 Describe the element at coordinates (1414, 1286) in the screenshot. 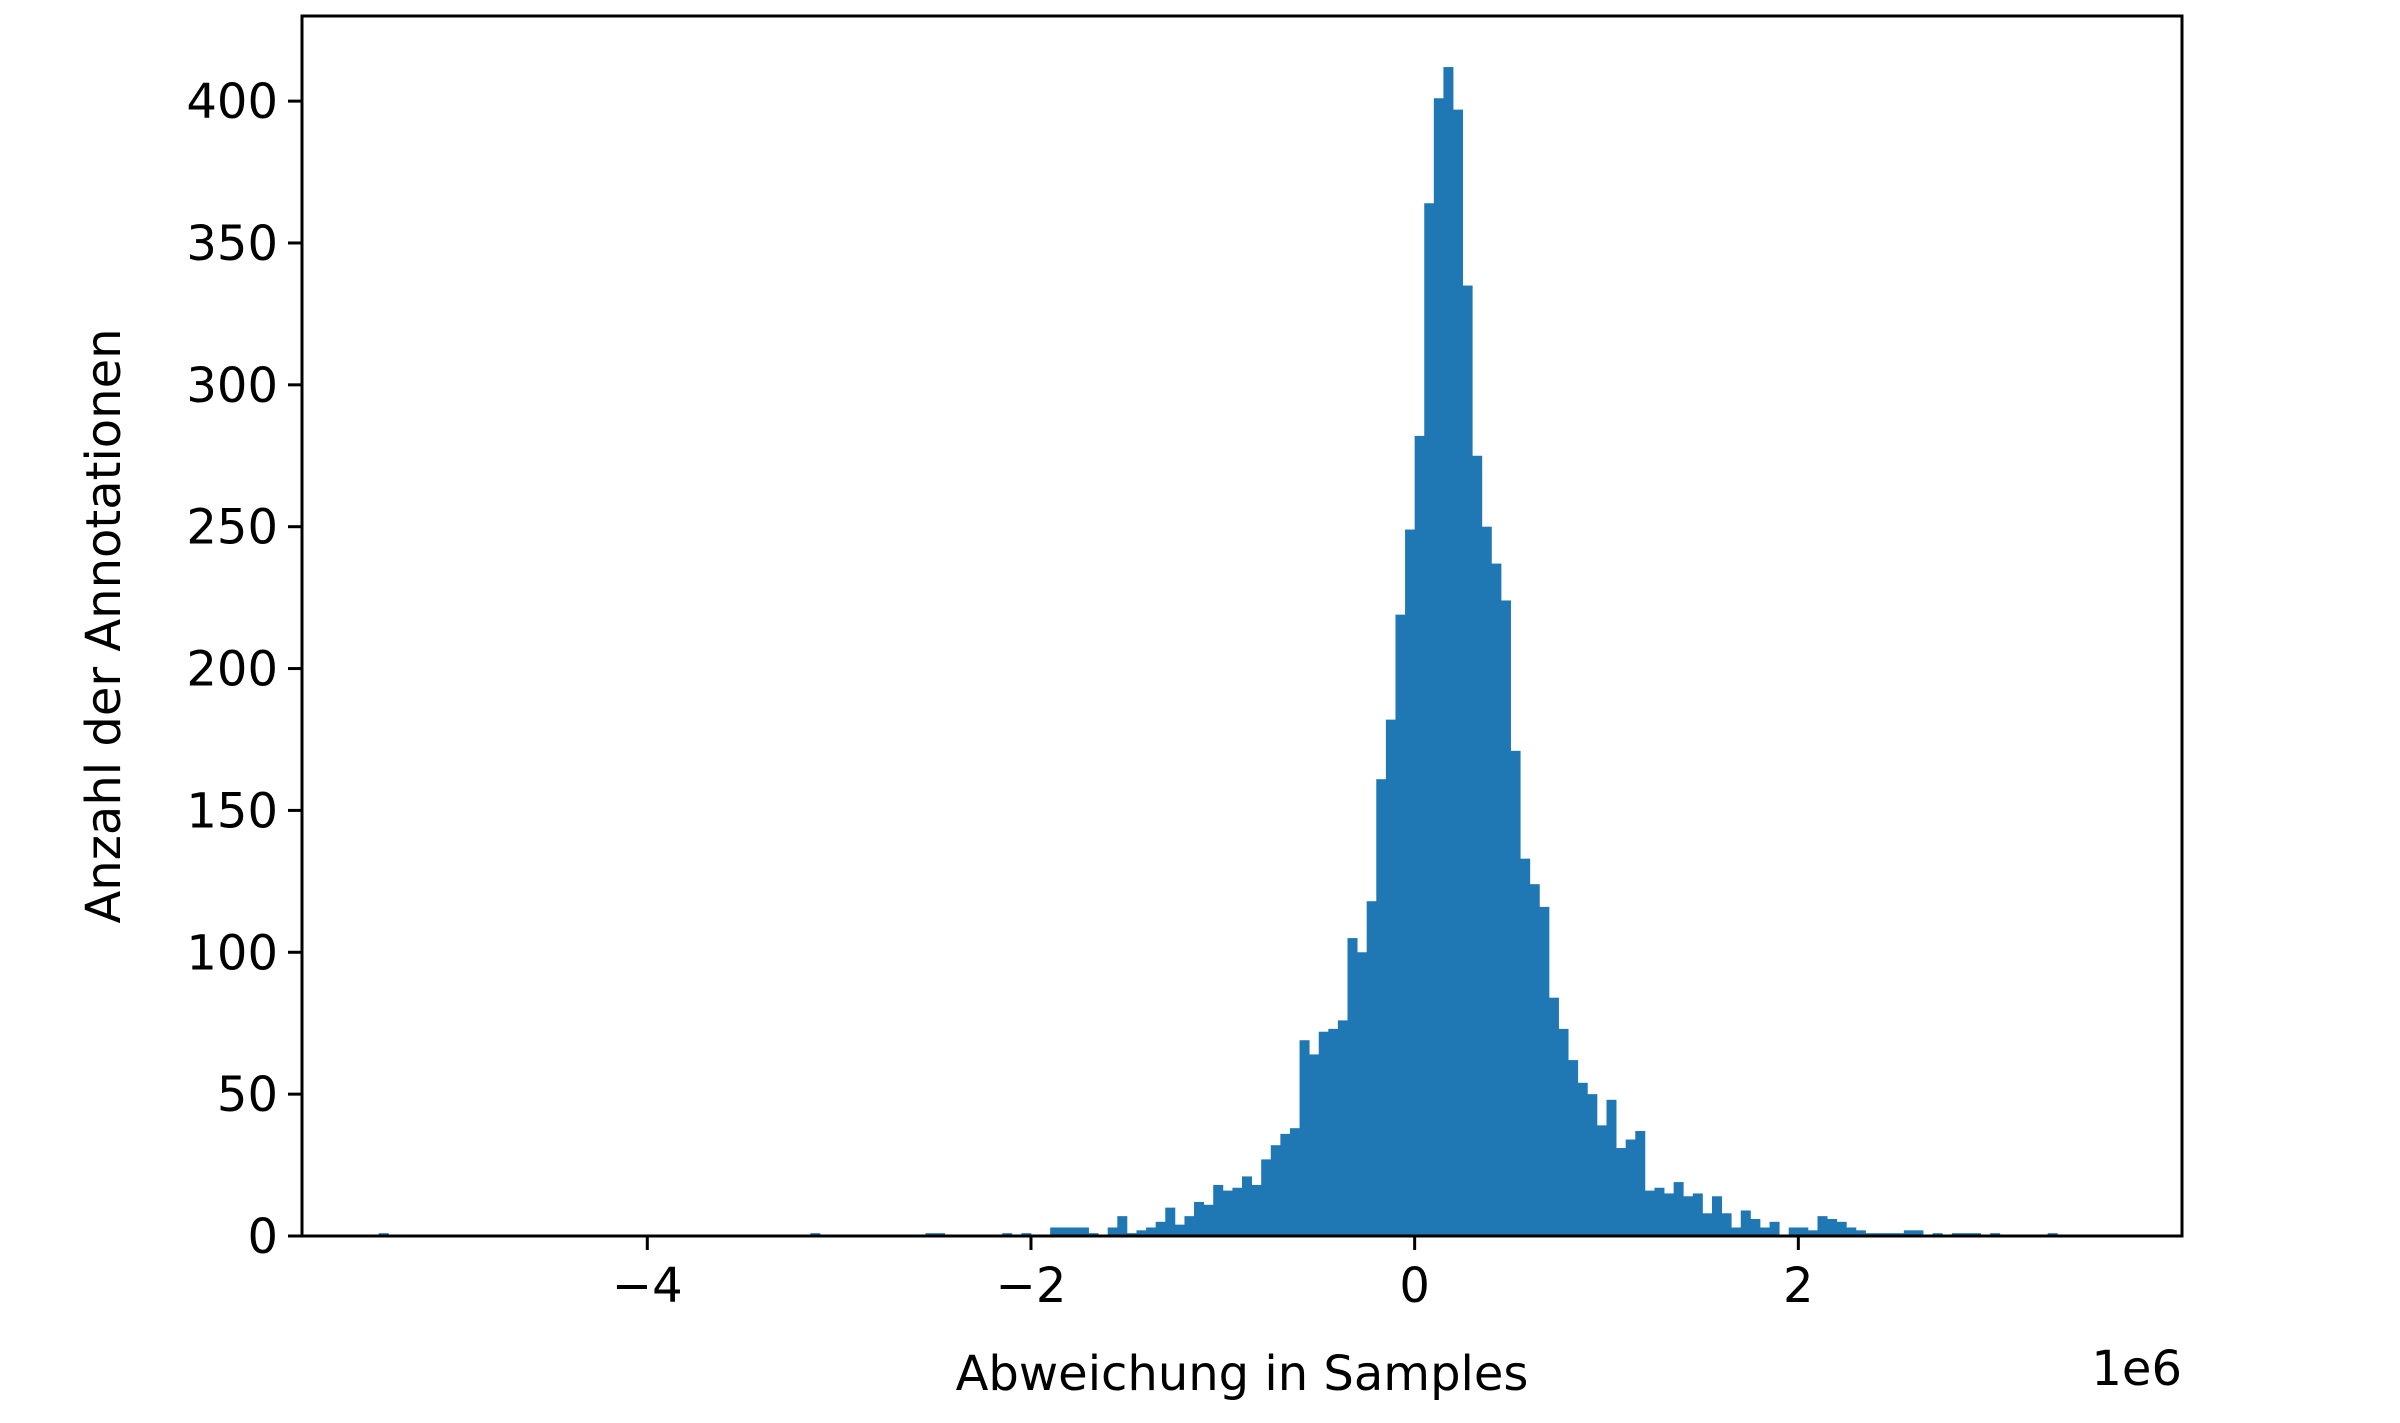

I see `x-tick-label: 0` at that location.